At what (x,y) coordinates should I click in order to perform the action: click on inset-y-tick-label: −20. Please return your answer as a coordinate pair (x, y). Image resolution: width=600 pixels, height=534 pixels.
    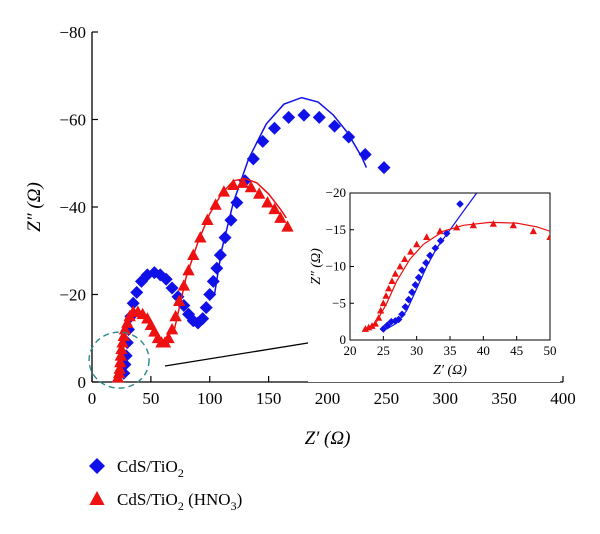
    Looking at the image, I should click on (336, 192).